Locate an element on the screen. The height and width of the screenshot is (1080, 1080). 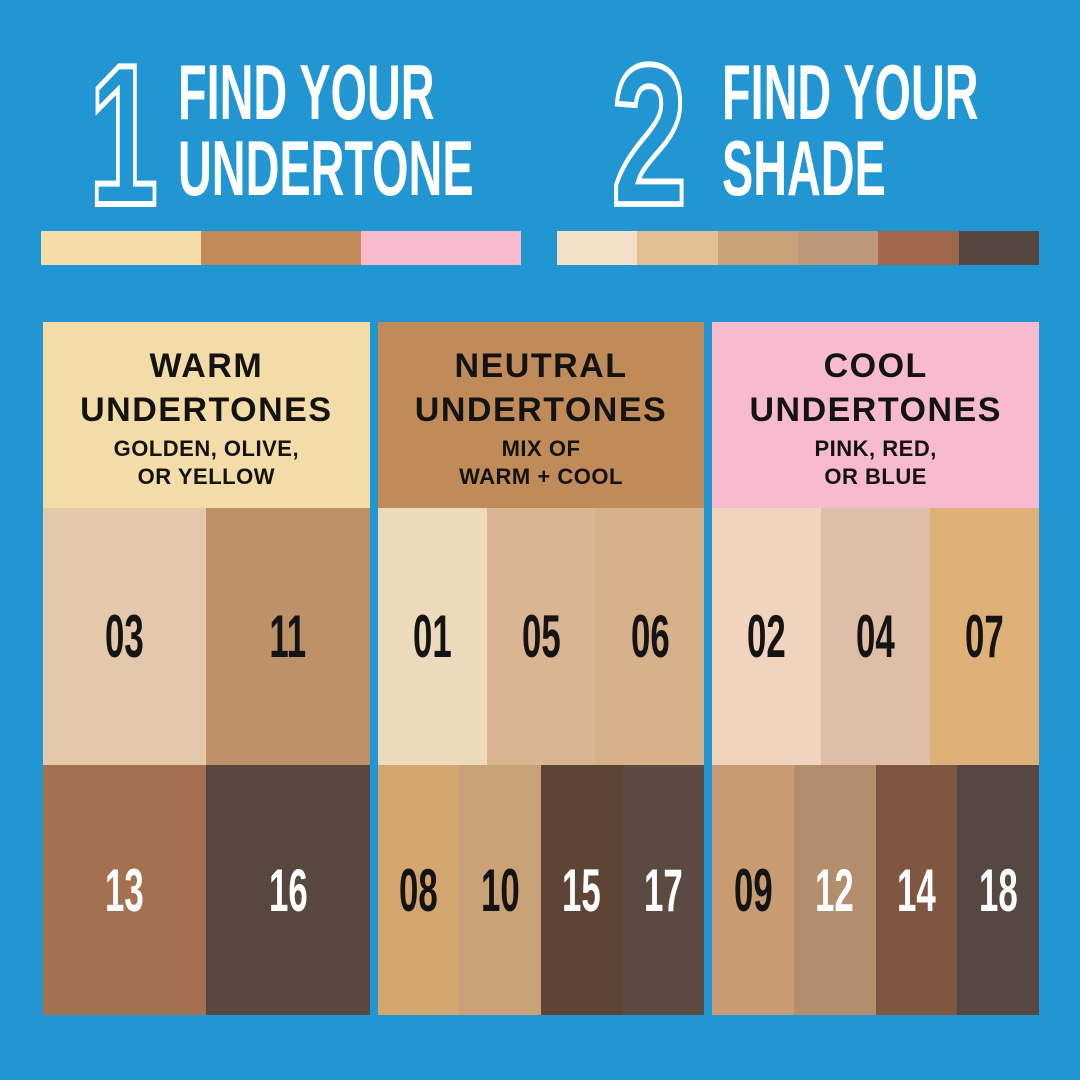
shade-number-16: 16 is located at coordinates (288, 890).